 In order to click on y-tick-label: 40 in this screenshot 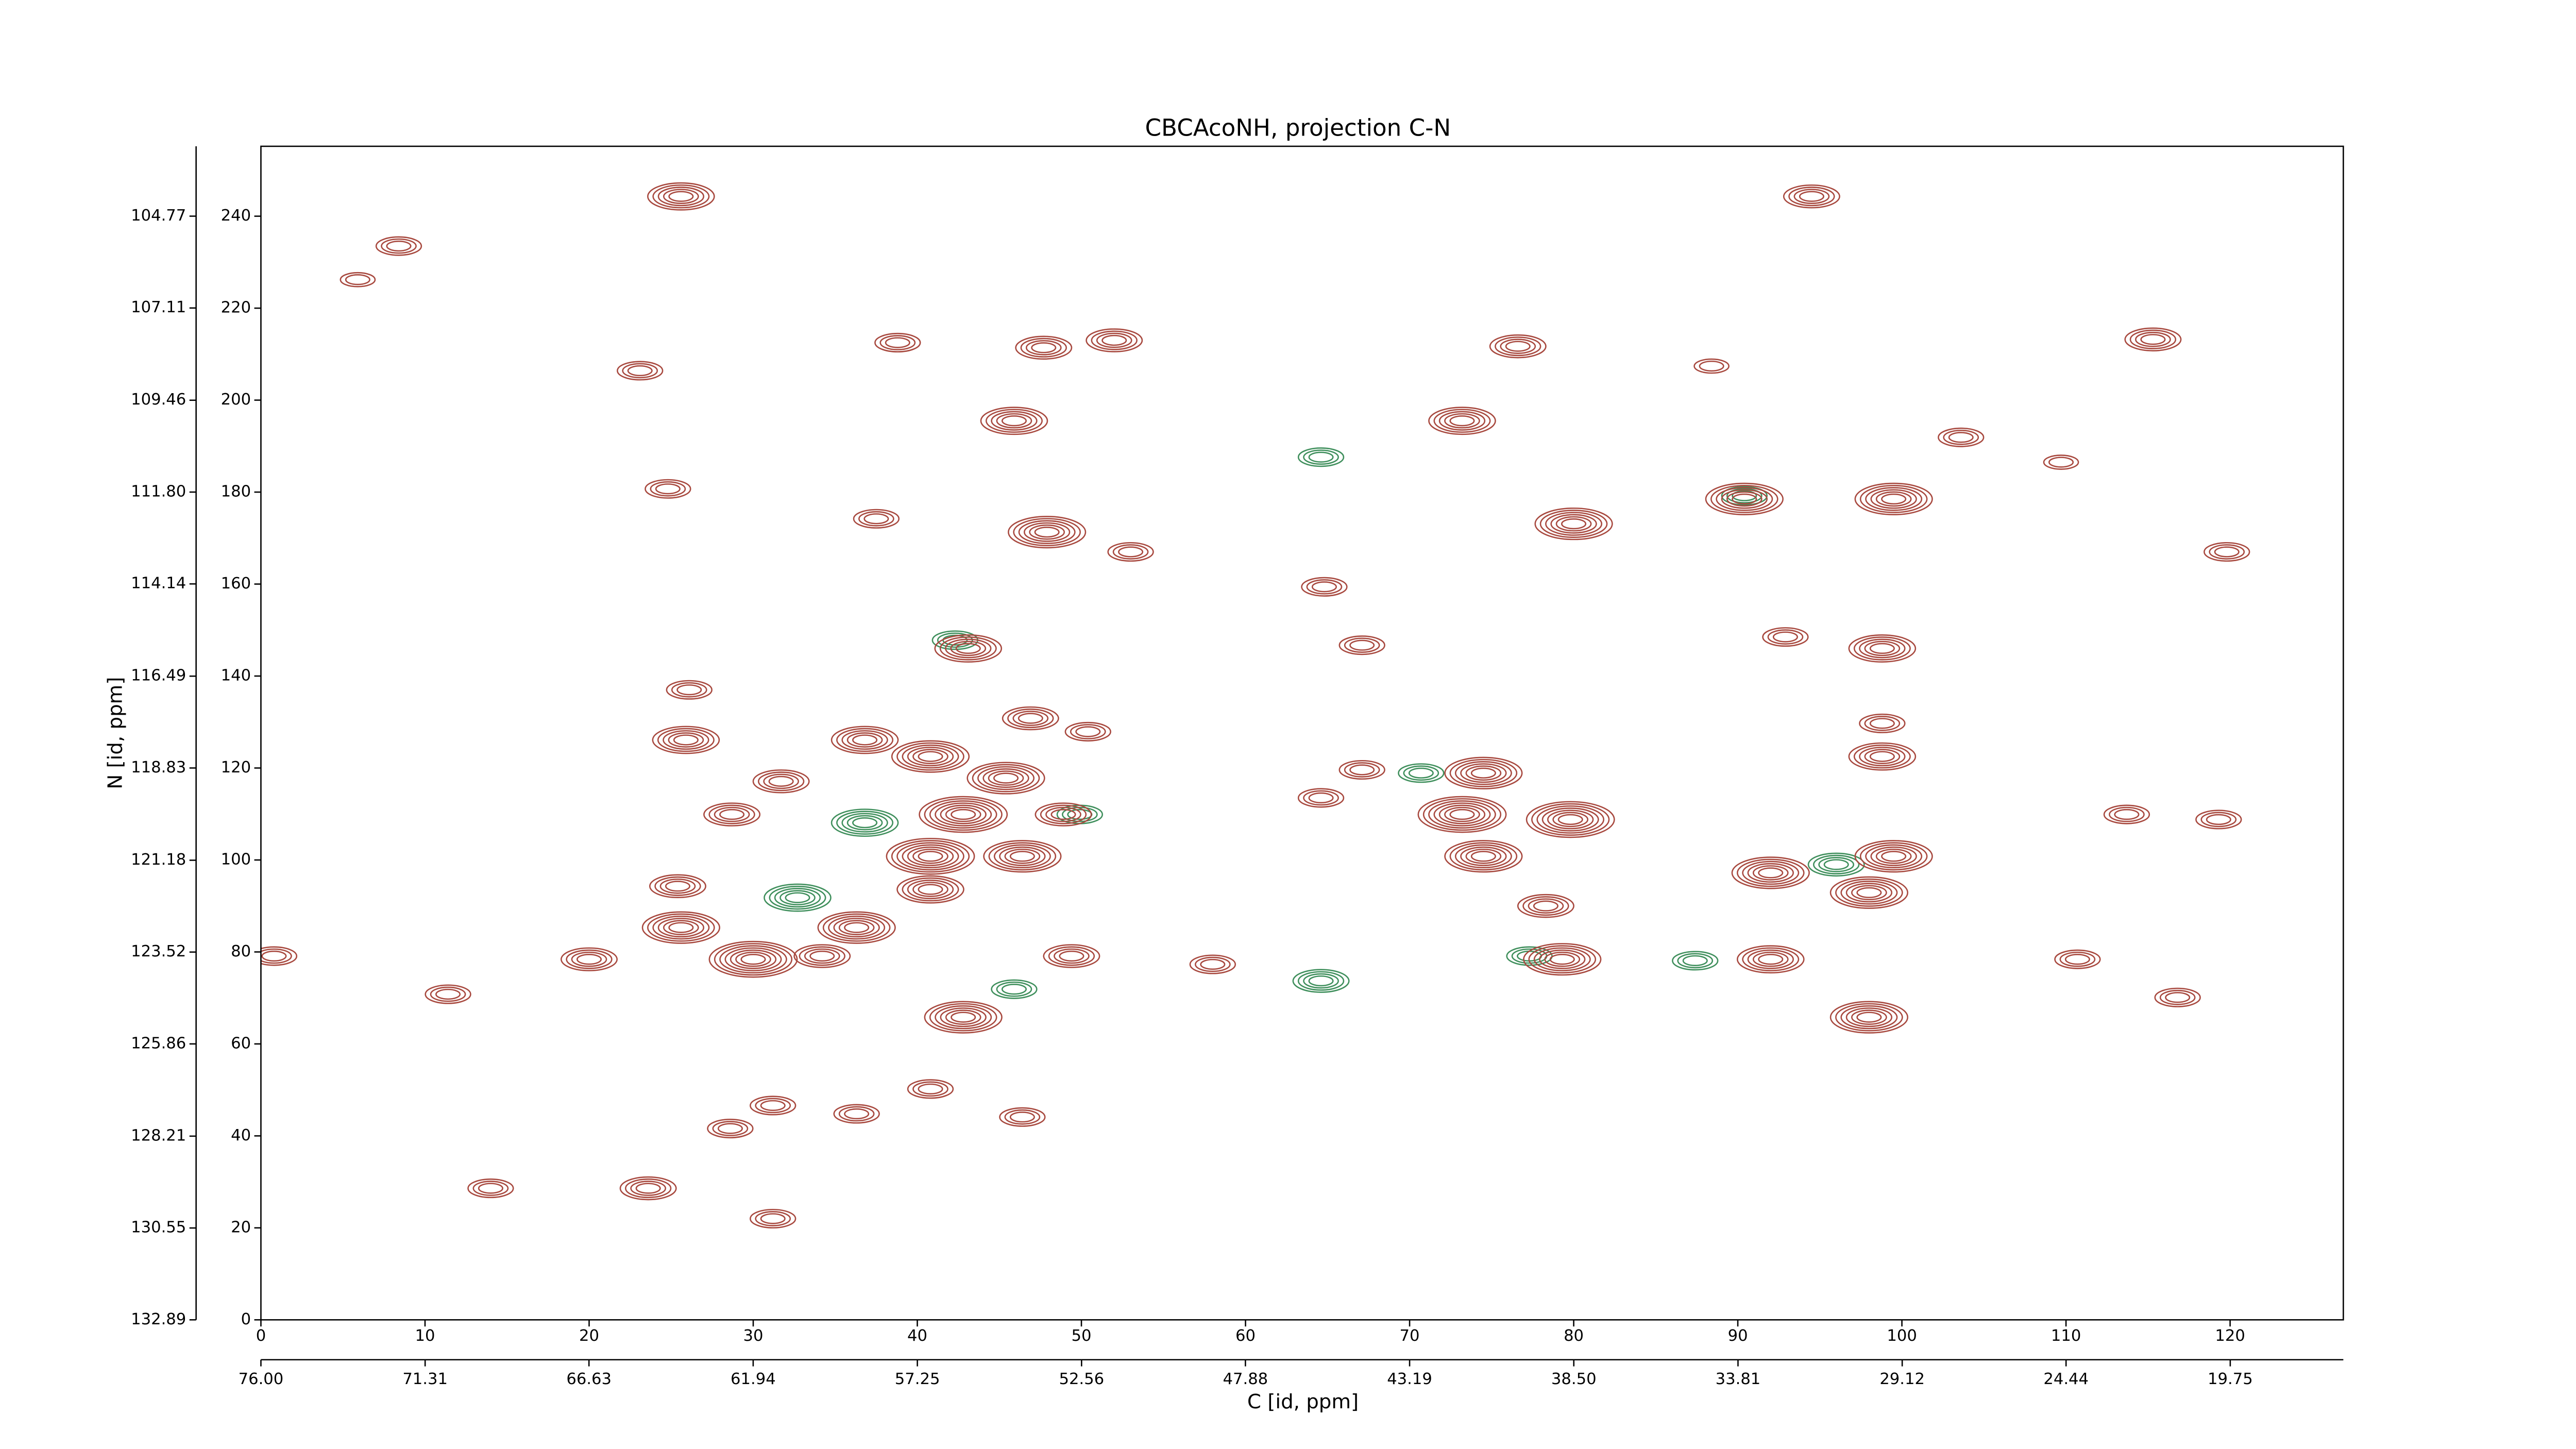, I will do `click(241, 1135)`.